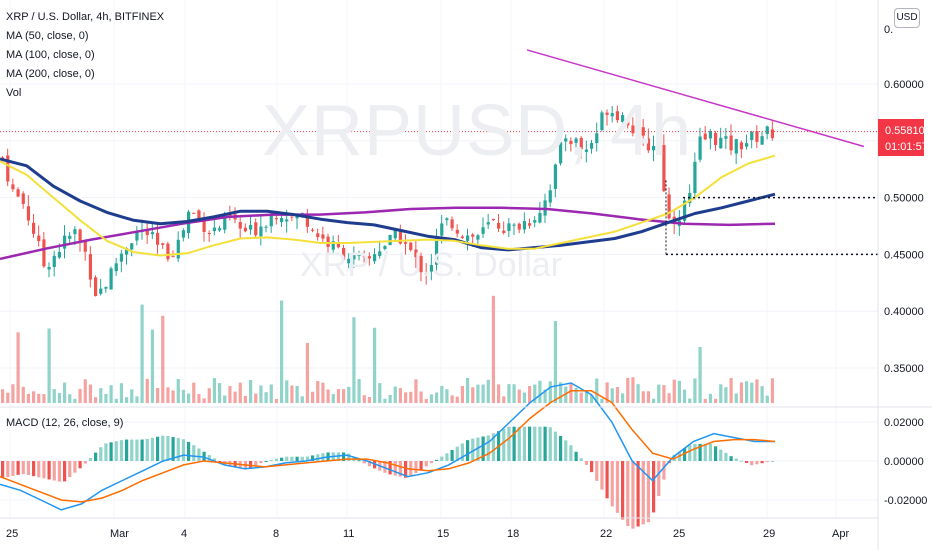 The image size is (932, 550). I want to click on price-axis-top-label: 0., so click(888, 30).